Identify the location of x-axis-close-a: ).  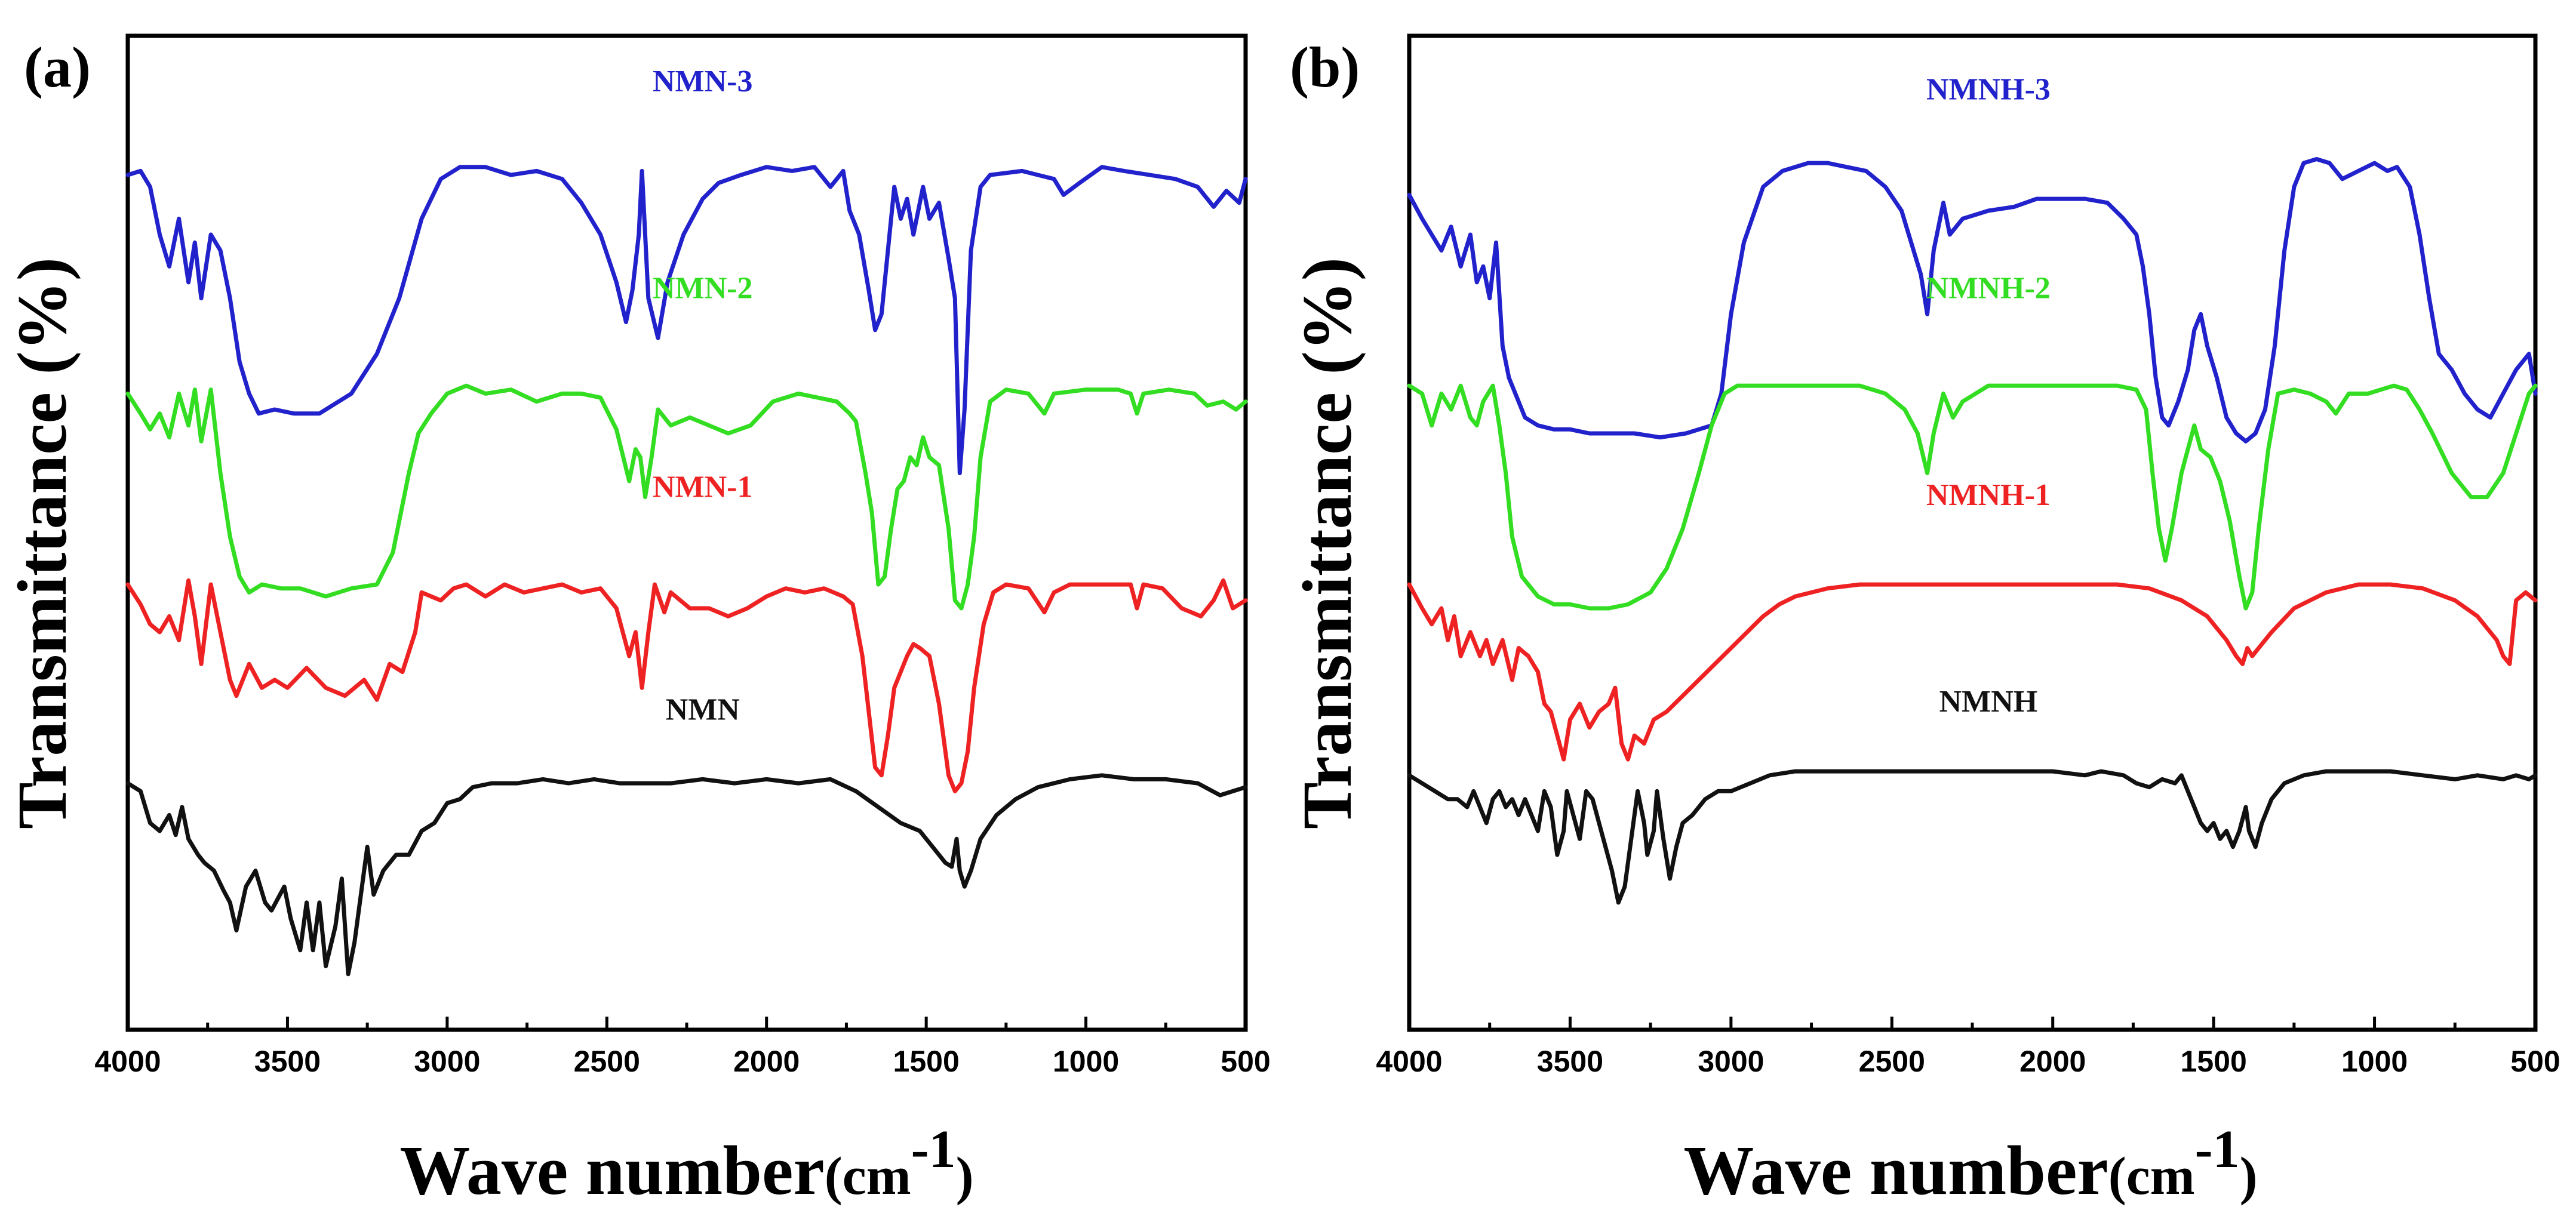
(965, 1176).